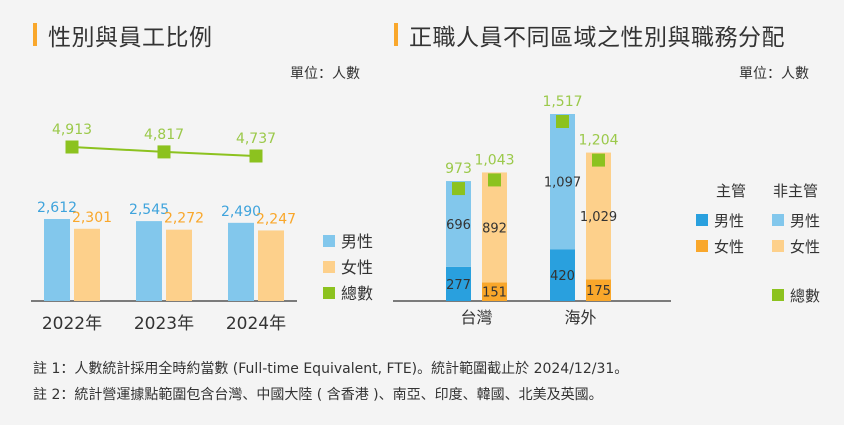 This screenshot has height=425, width=844. I want to click on label-female-mgr-0: 151, so click(494, 293).